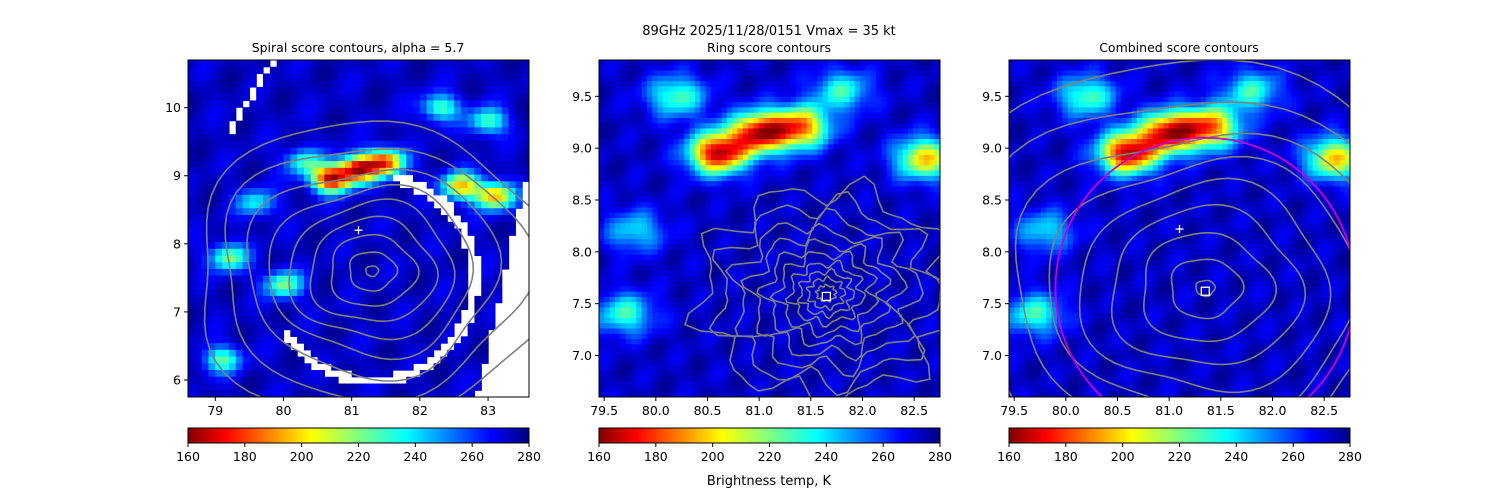 This screenshot has width=1500, height=500. Describe the element at coordinates (769, 31) in the screenshot. I see `figure-suptitle: 89GHz 2025/11/28/0151 Vmax = 35 kt` at that location.